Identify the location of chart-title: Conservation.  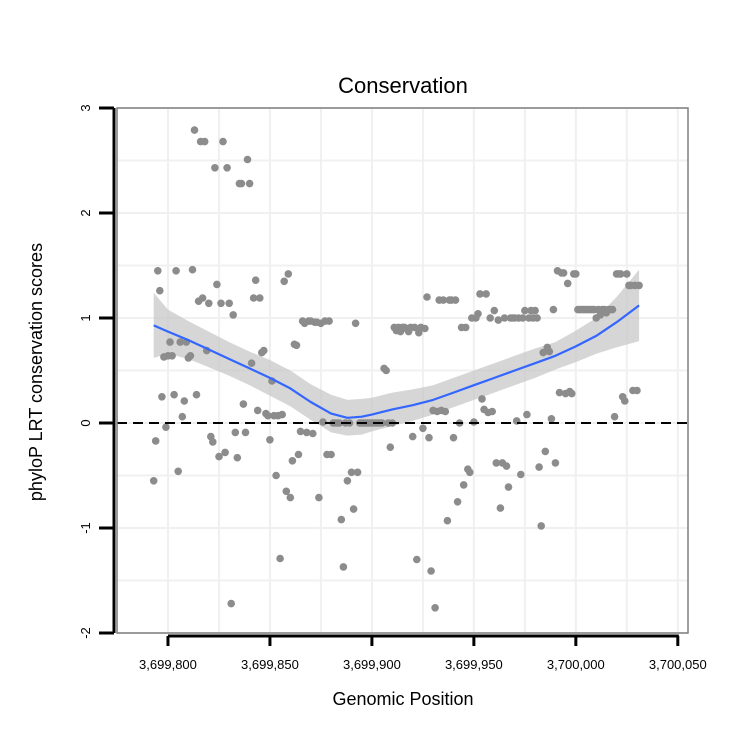
(403, 85).